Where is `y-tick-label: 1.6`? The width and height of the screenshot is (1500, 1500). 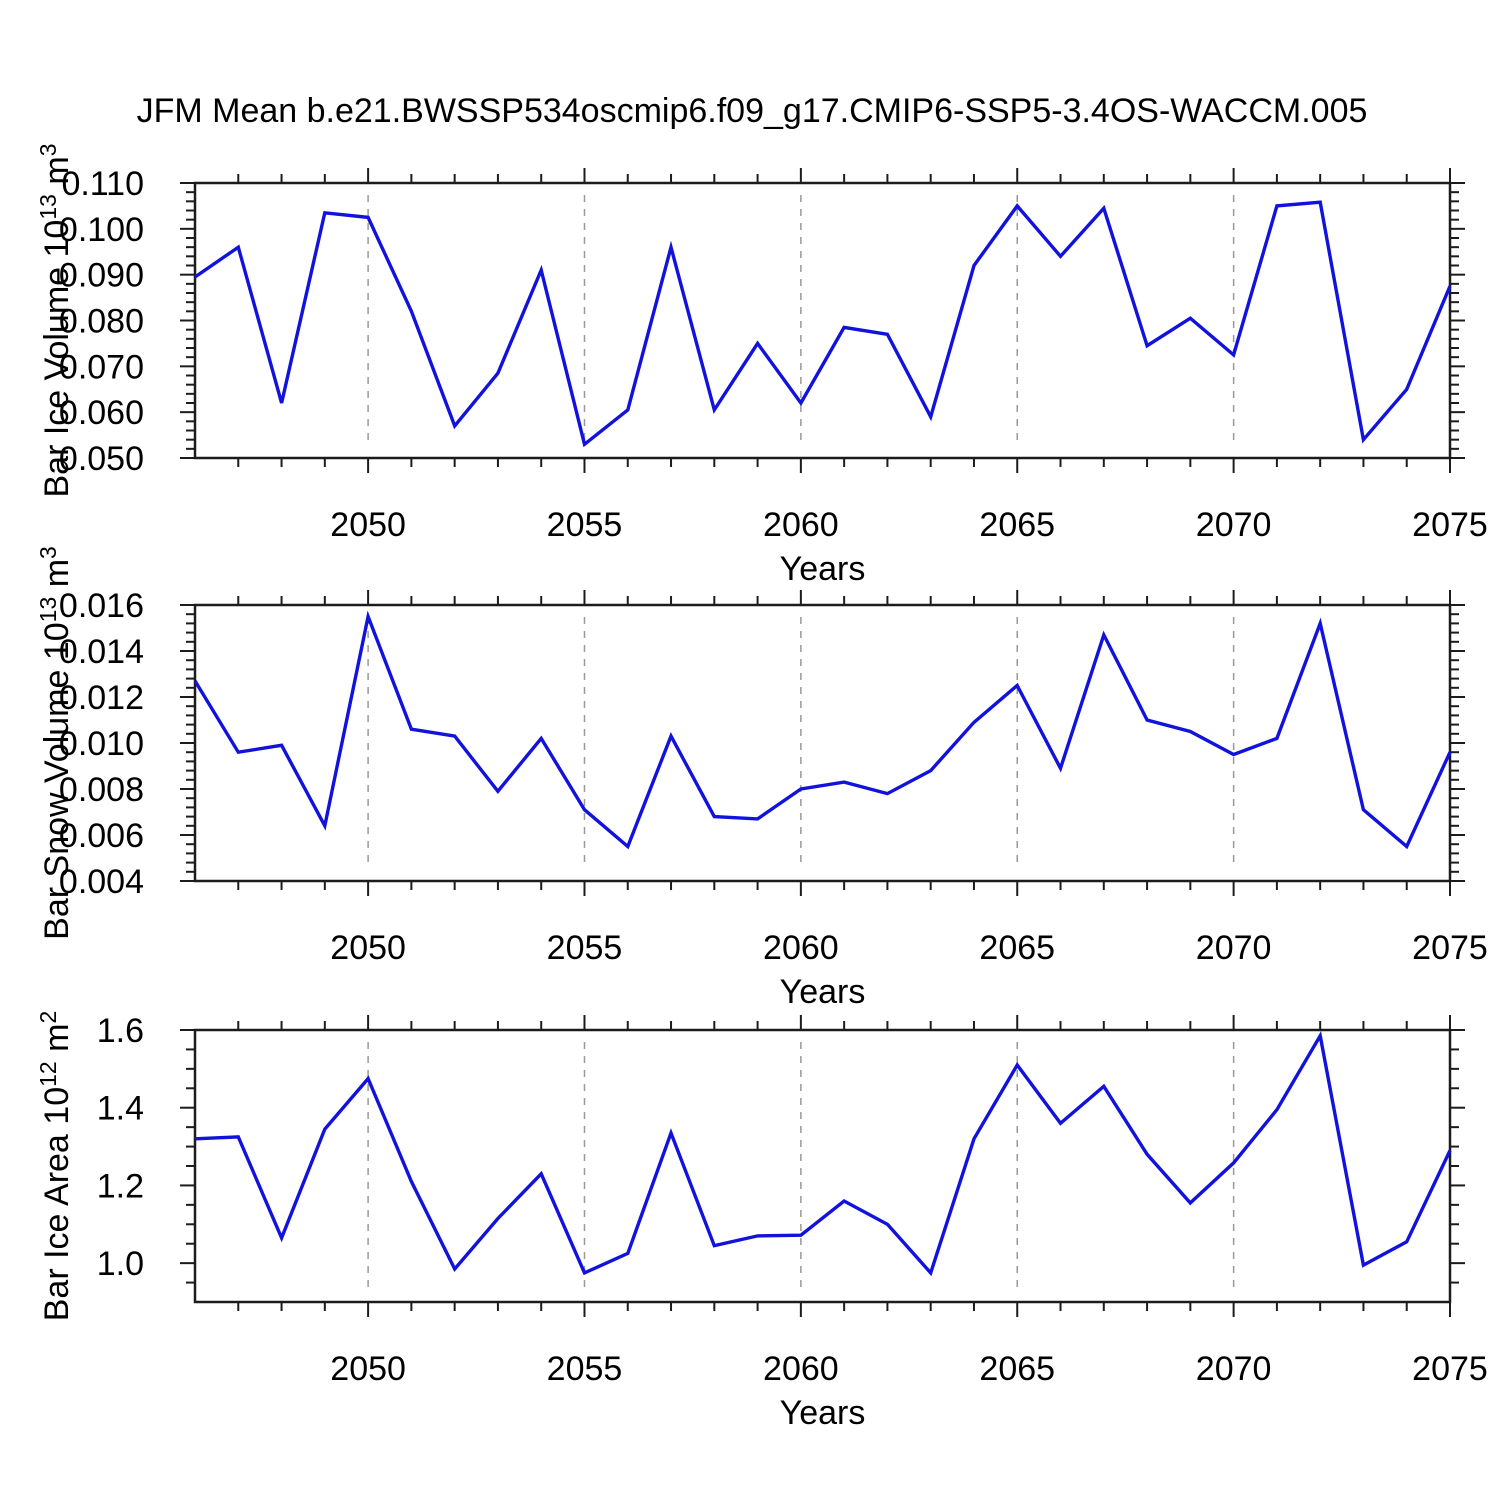 y-tick-label: 1.6 is located at coordinates (120, 1031).